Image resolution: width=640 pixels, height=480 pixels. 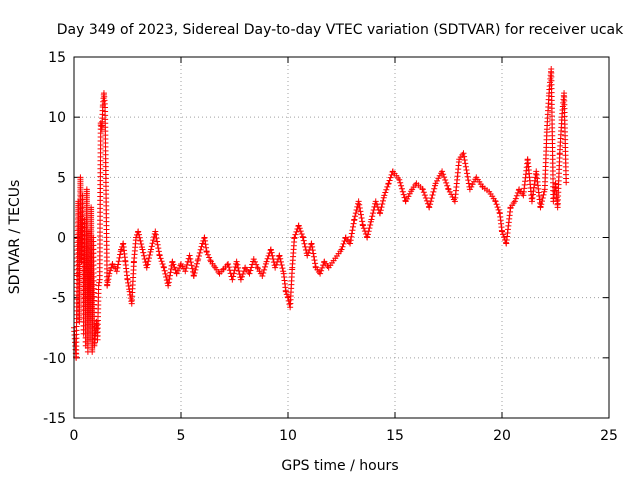 What do you see at coordinates (61, 178) in the screenshot?
I see `y-tick-label: 5` at bounding box center [61, 178].